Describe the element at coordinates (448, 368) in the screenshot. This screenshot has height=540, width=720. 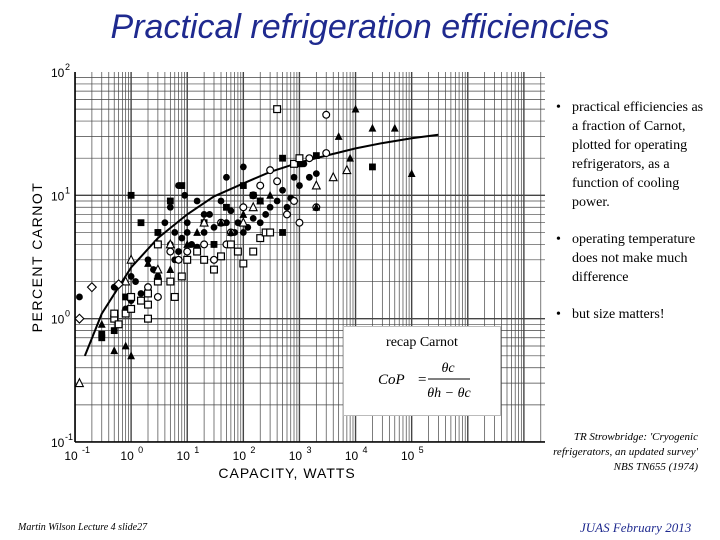
I see `formula-numerator: θc` at that location.